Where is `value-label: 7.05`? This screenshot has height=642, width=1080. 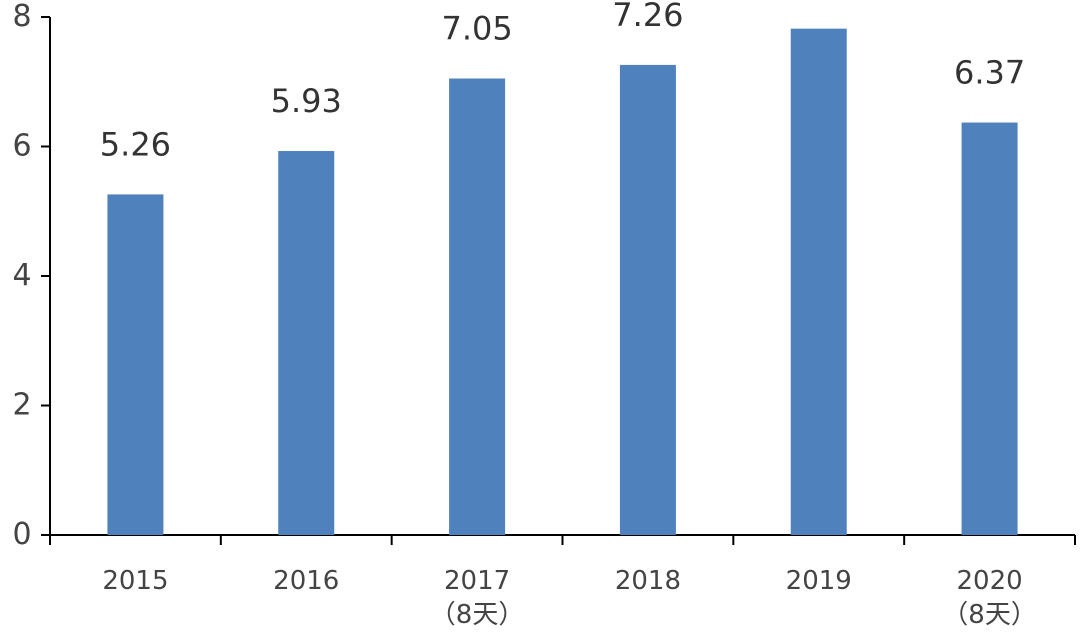 value-label: 7.05 is located at coordinates (476, 29).